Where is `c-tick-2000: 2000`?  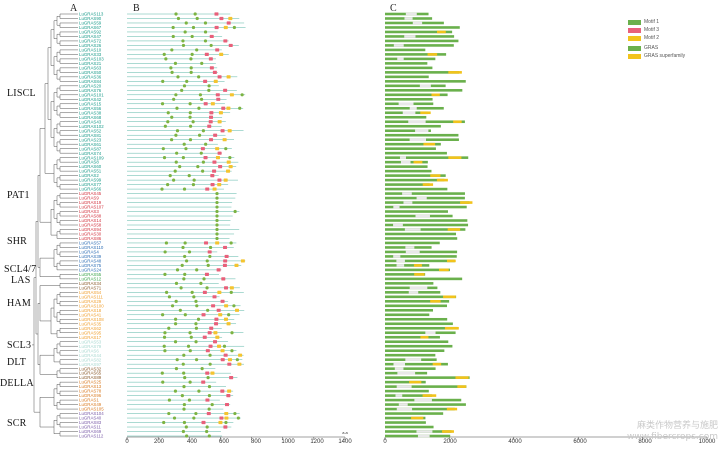
c-tick-2000: 2000 is located at coordinates (450, 442).